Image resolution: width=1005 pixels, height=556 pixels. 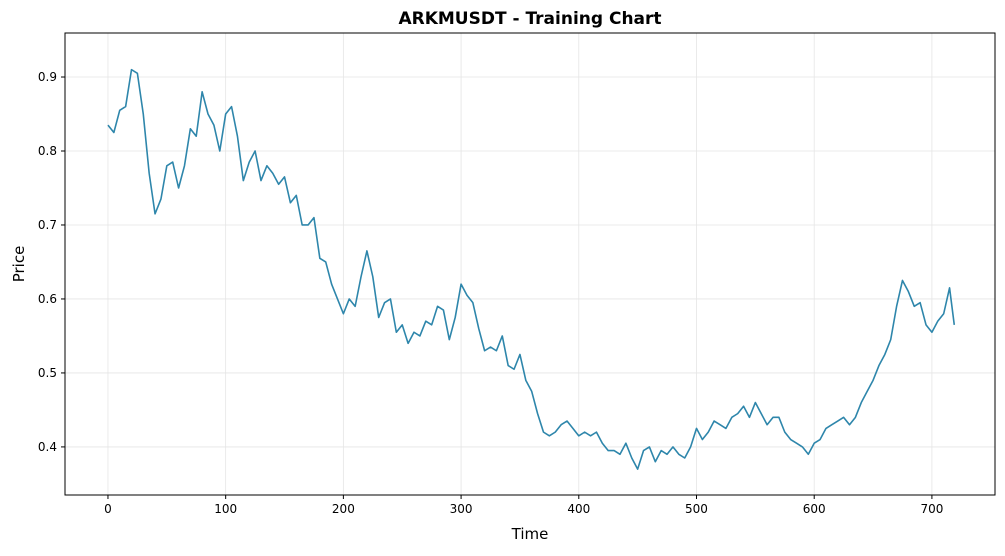 What do you see at coordinates (19, 264) in the screenshot?
I see `y-axis-label: Price` at bounding box center [19, 264].